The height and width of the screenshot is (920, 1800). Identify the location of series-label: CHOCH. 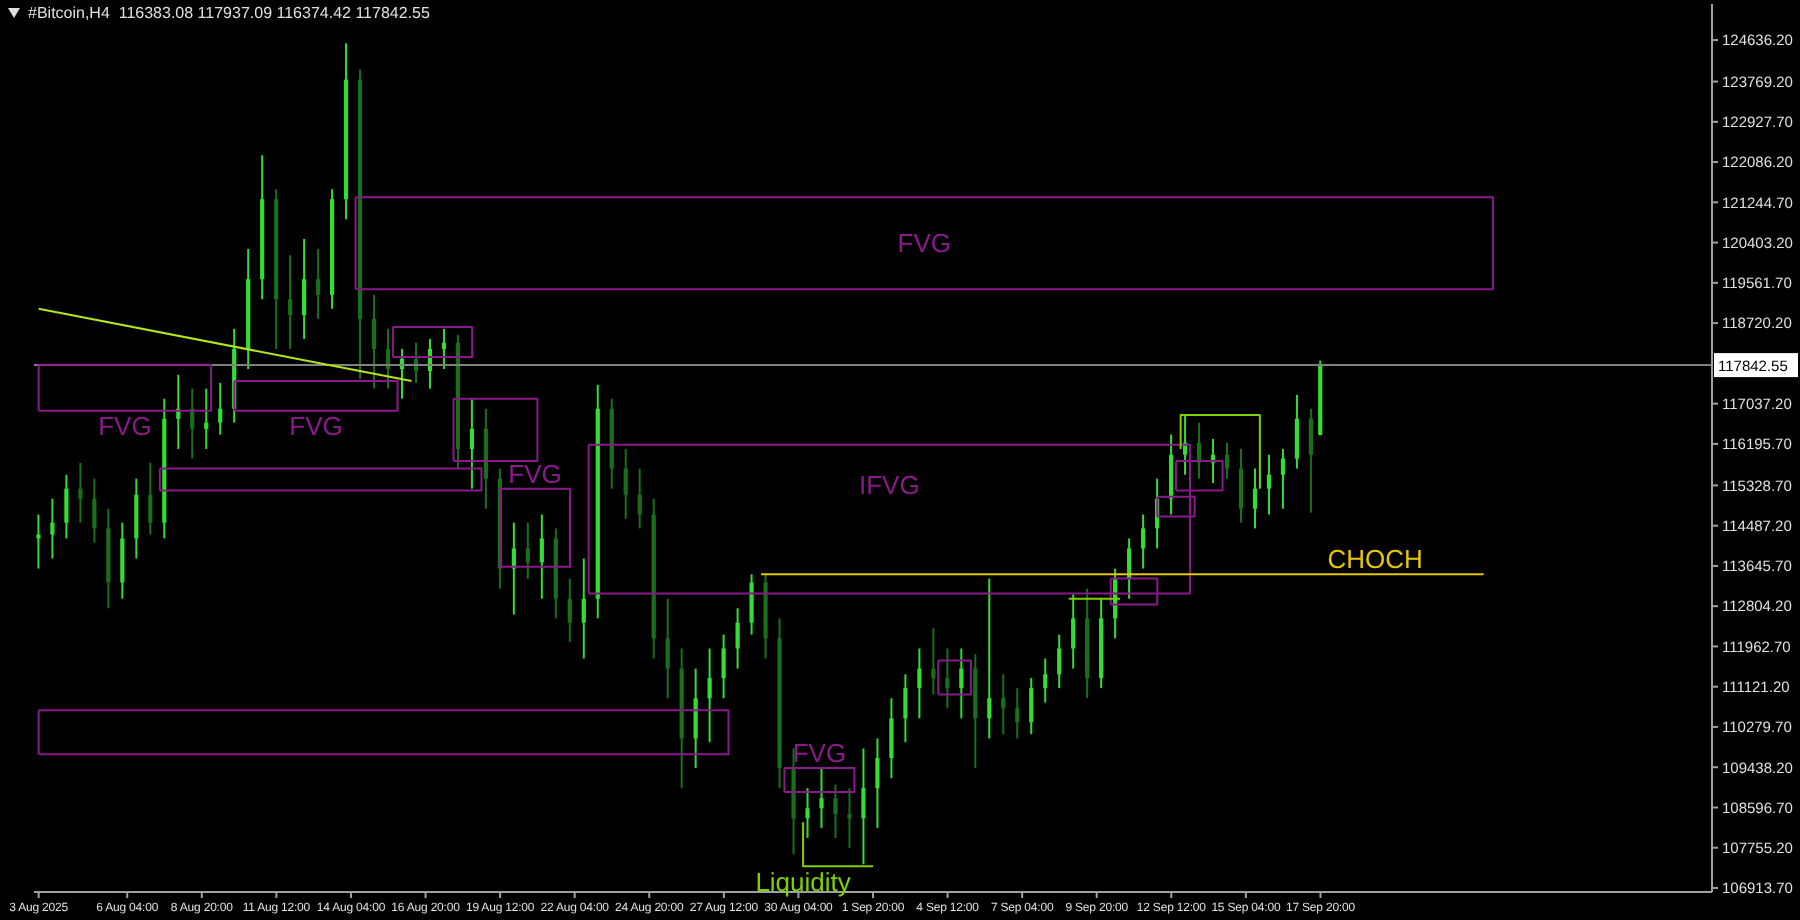
(1375, 559).